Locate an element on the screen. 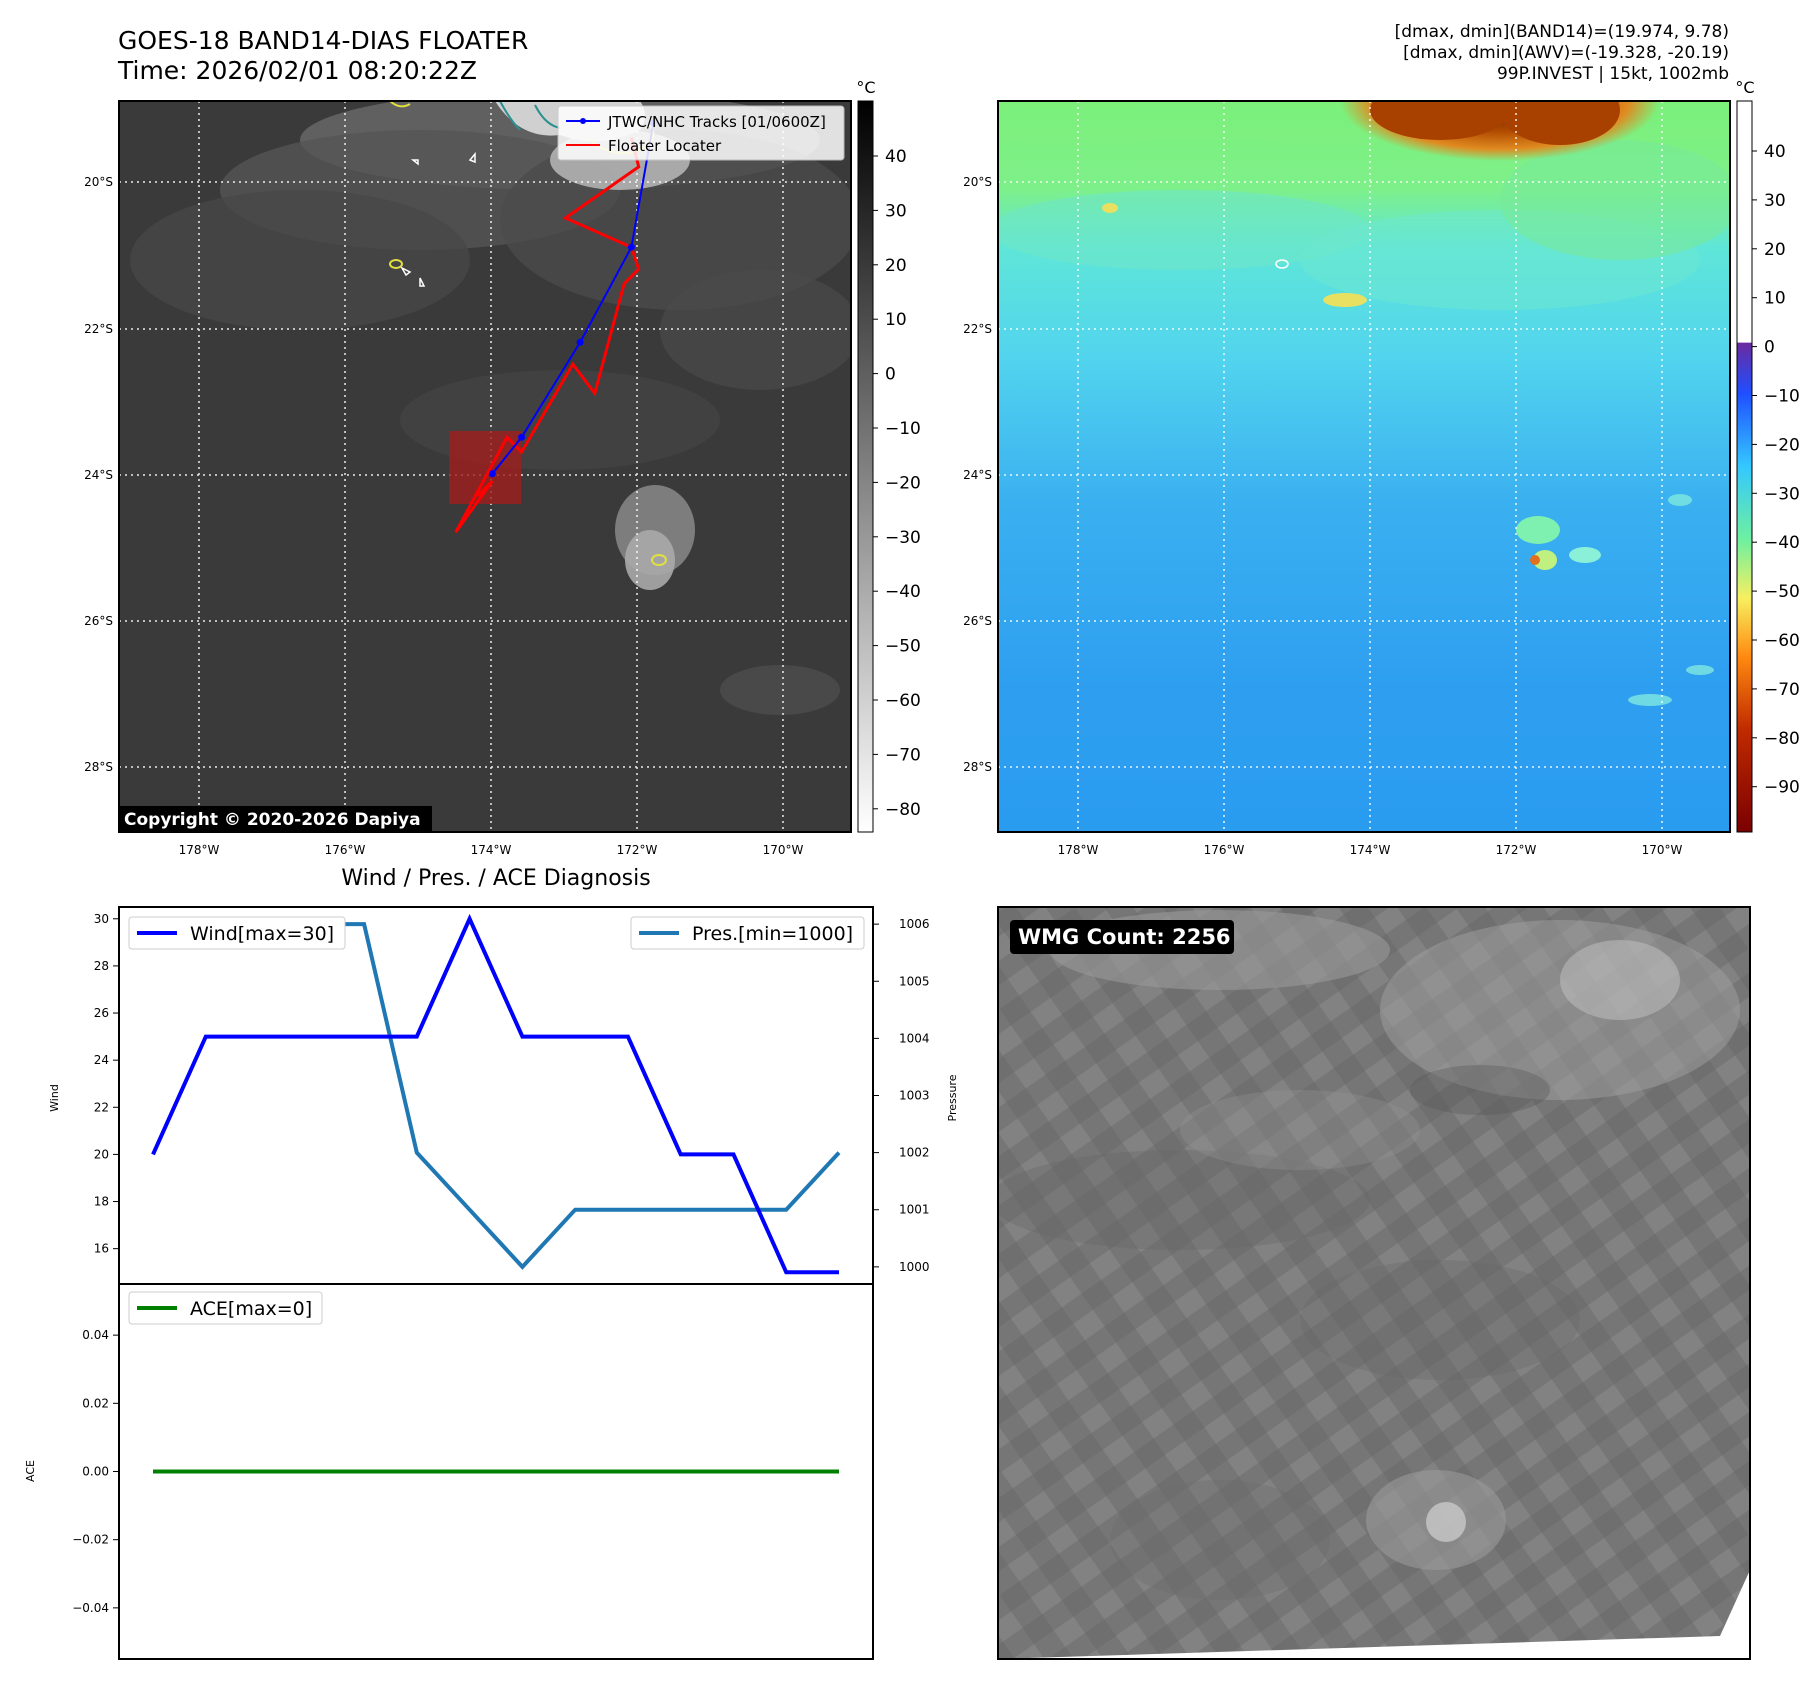  ir-lat-label: 24°S is located at coordinates (98, 475).